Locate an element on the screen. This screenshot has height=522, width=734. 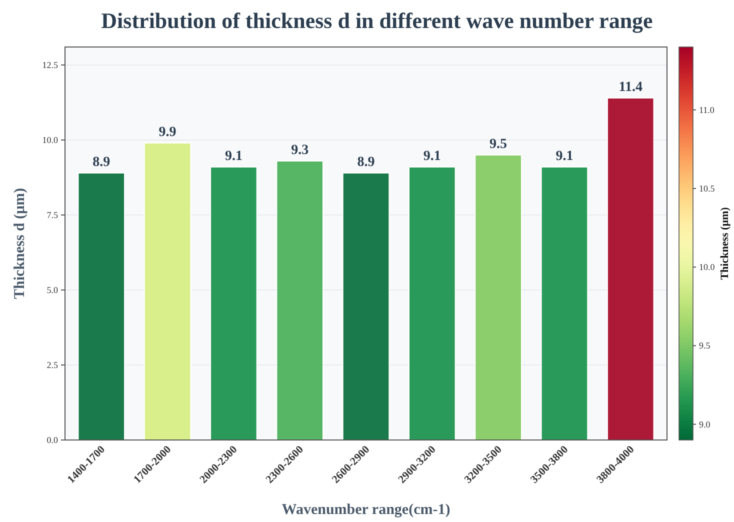
data-label: 9.9 is located at coordinates (167, 132).